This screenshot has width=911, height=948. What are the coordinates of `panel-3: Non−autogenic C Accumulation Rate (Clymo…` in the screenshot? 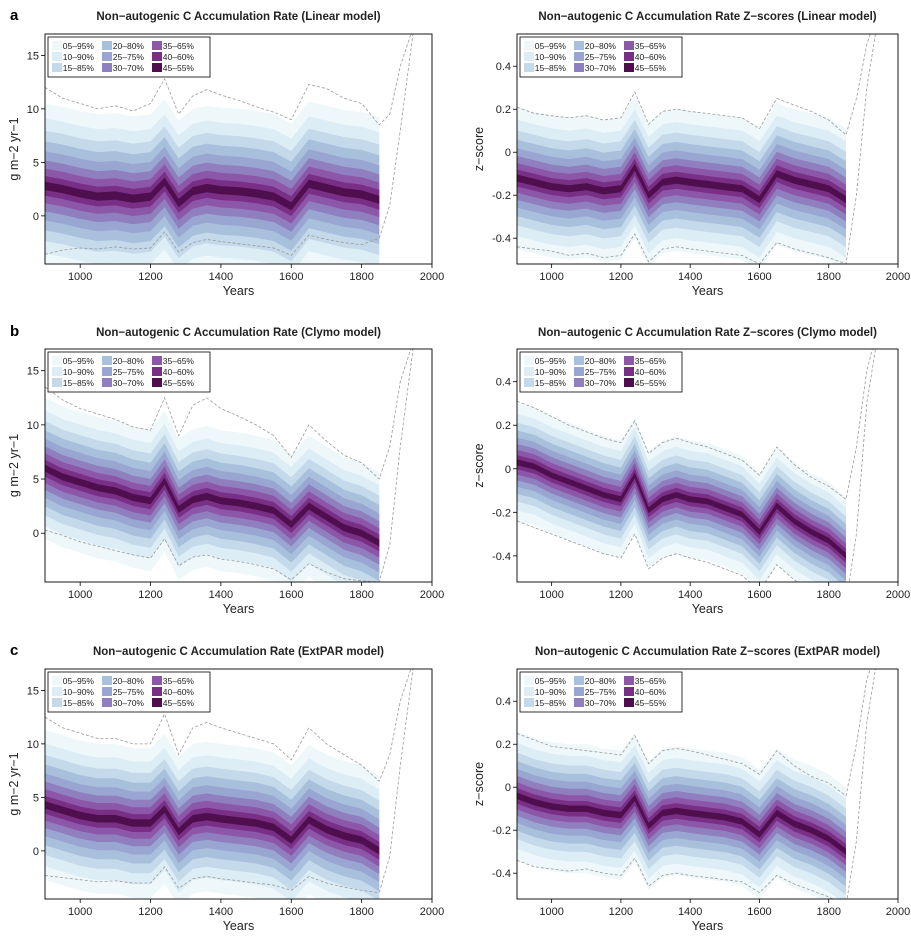 It's located at (225, 469).